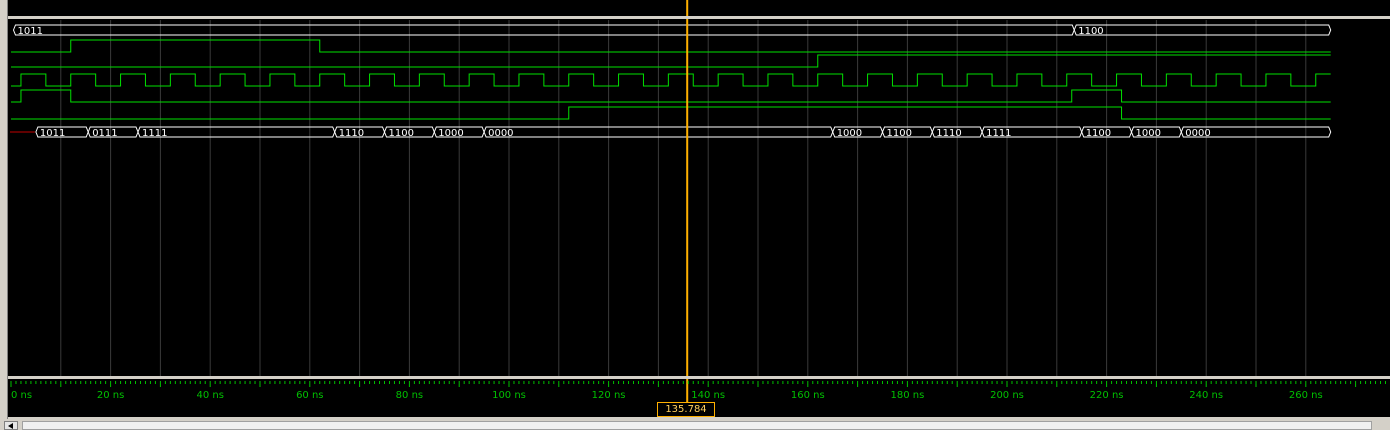 The width and height of the screenshot is (1390, 430). Describe the element at coordinates (509, 395) in the screenshot. I see `ruler-label: 100 ns` at that location.